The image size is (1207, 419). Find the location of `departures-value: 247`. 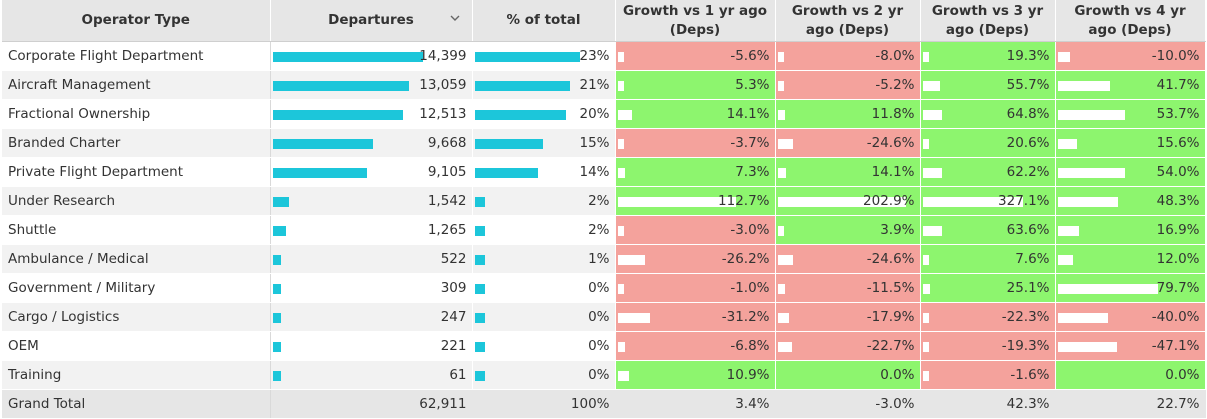

departures-value: 247 is located at coordinates (453, 317).